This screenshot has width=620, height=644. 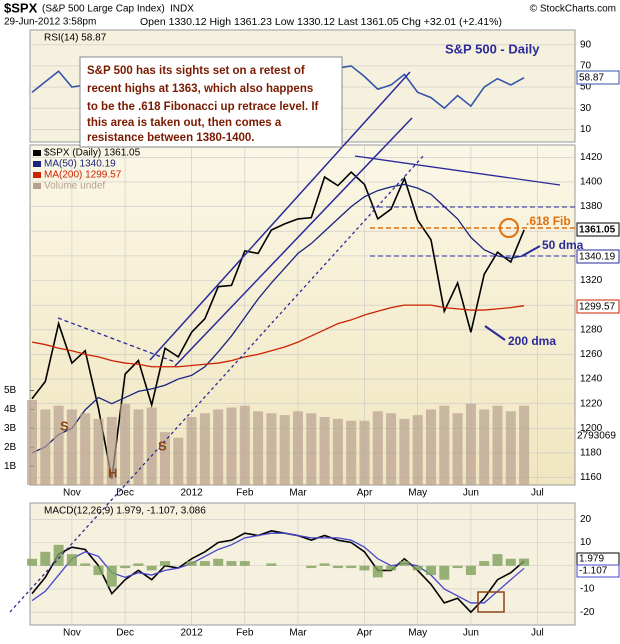 What do you see at coordinates (72, 493) in the screenshot?
I see `x-tick-label: Nov` at bounding box center [72, 493].